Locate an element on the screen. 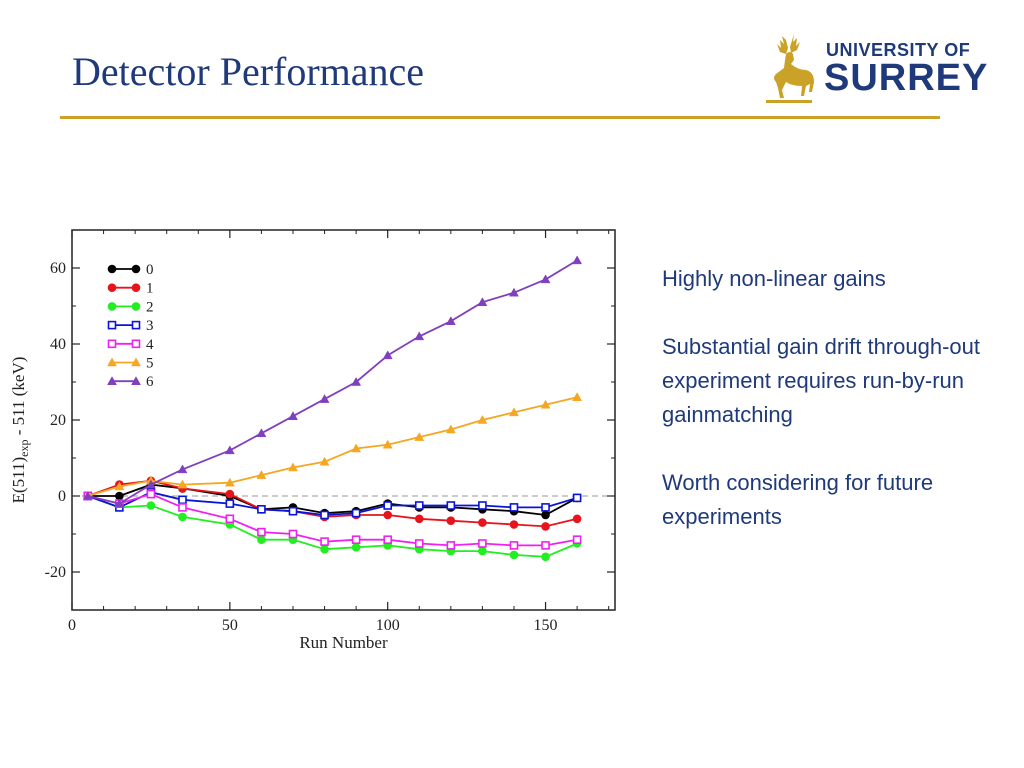  stag-icon is located at coordinates (790, 68).